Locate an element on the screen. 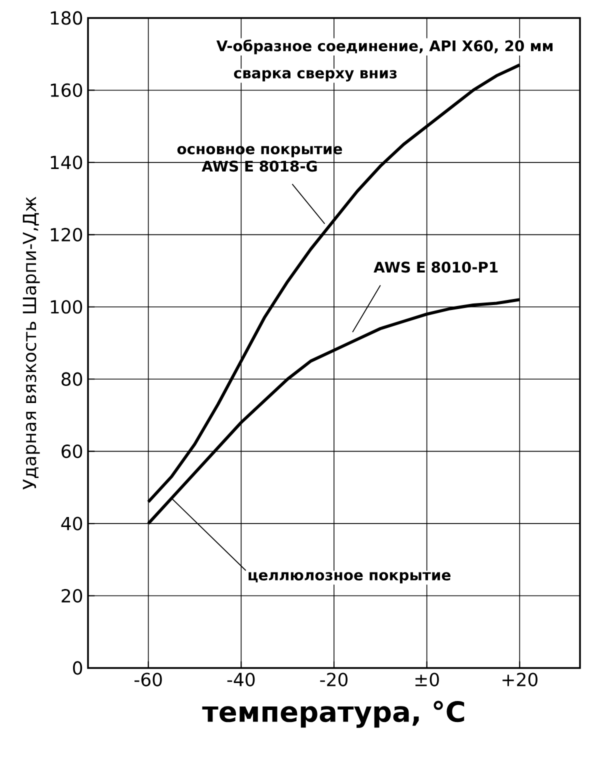  x-tick-label: -60 is located at coordinates (148, 679).